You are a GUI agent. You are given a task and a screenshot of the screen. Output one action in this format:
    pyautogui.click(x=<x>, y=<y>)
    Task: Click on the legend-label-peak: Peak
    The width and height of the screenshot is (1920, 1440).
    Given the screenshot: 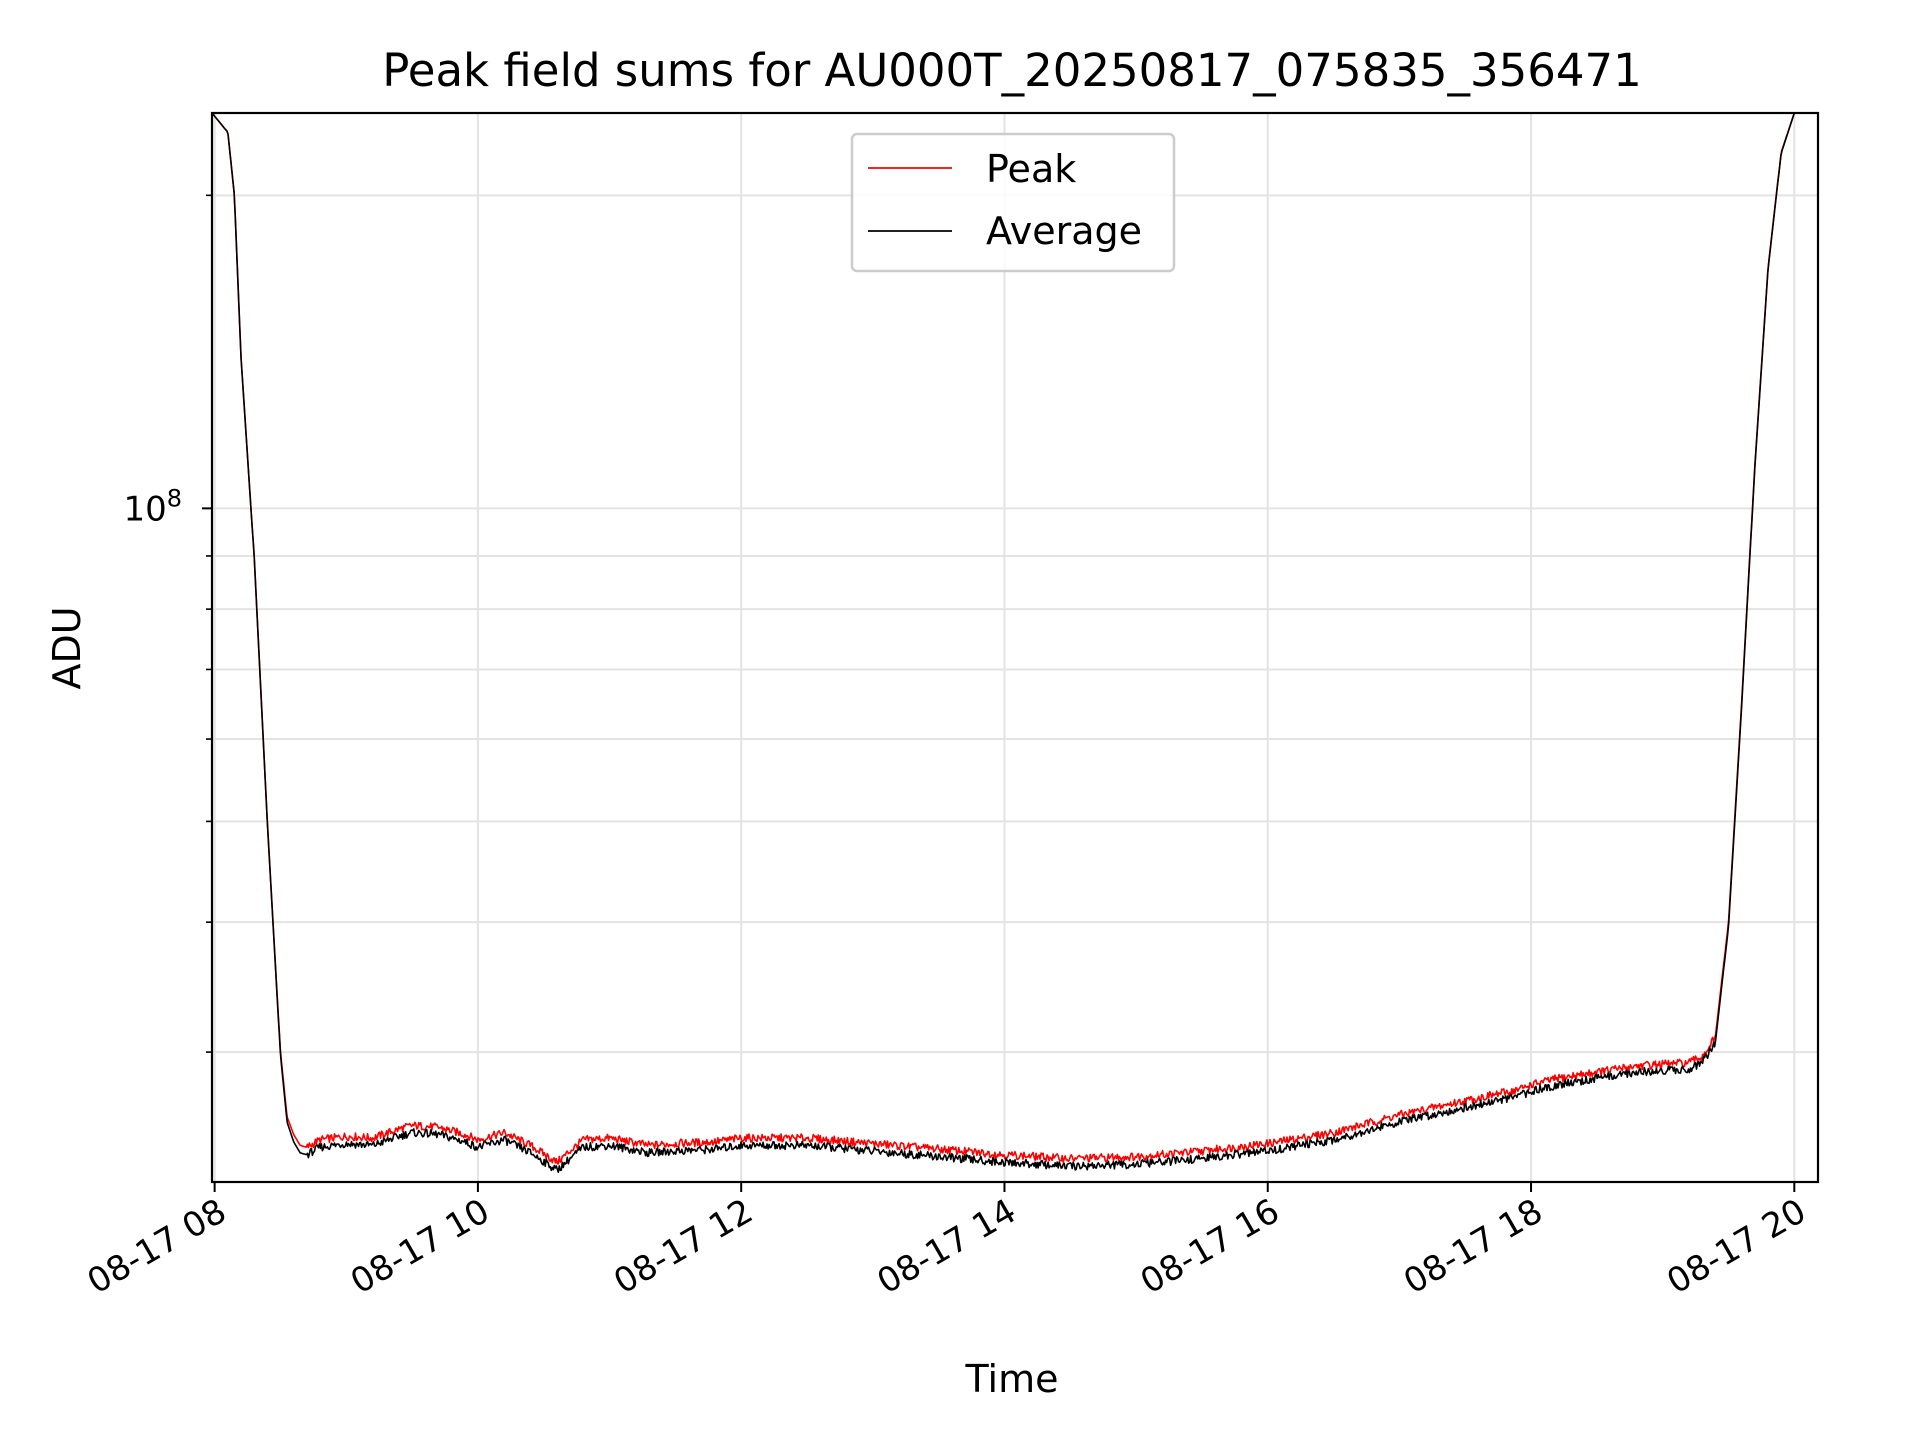 What is the action you would take?
    pyautogui.click(x=1031, y=169)
    